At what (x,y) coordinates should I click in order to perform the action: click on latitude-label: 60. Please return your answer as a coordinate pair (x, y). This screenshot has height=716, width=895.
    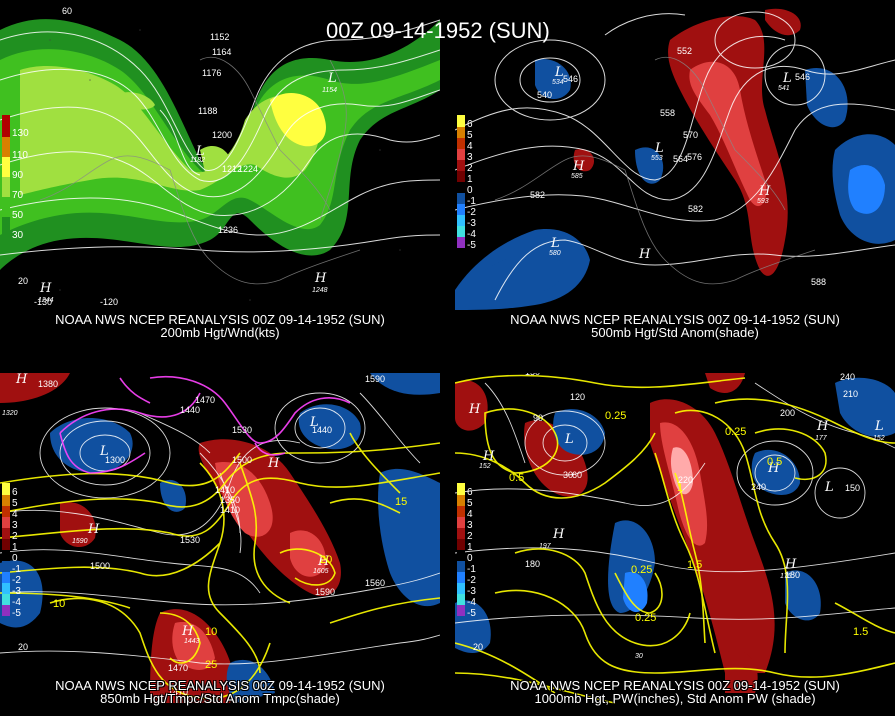
    Looking at the image, I should click on (67, 11).